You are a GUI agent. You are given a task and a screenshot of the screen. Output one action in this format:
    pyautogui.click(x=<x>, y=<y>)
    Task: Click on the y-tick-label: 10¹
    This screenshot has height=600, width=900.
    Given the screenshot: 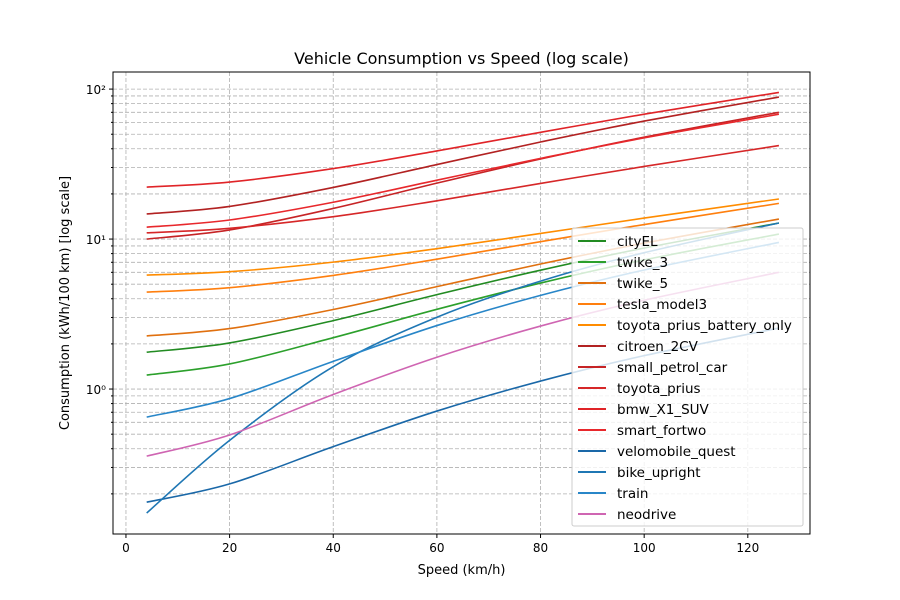 What is the action you would take?
    pyautogui.click(x=96, y=240)
    